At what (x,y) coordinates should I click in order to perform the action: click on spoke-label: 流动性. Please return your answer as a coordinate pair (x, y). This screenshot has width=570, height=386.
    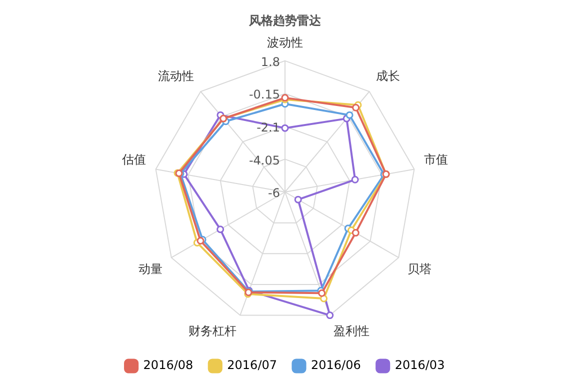
    Looking at the image, I should click on (176, 75).